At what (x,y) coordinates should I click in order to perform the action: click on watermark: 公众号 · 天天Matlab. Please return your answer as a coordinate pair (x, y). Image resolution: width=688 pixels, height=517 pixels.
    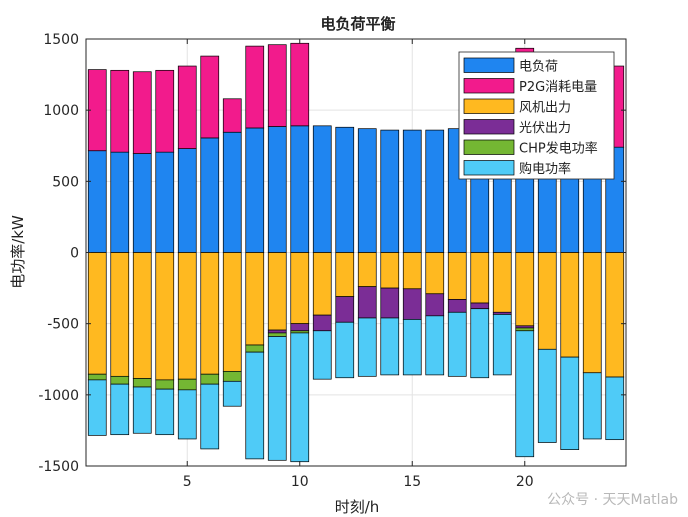
    Looking at the image, I should click on (612, 500).